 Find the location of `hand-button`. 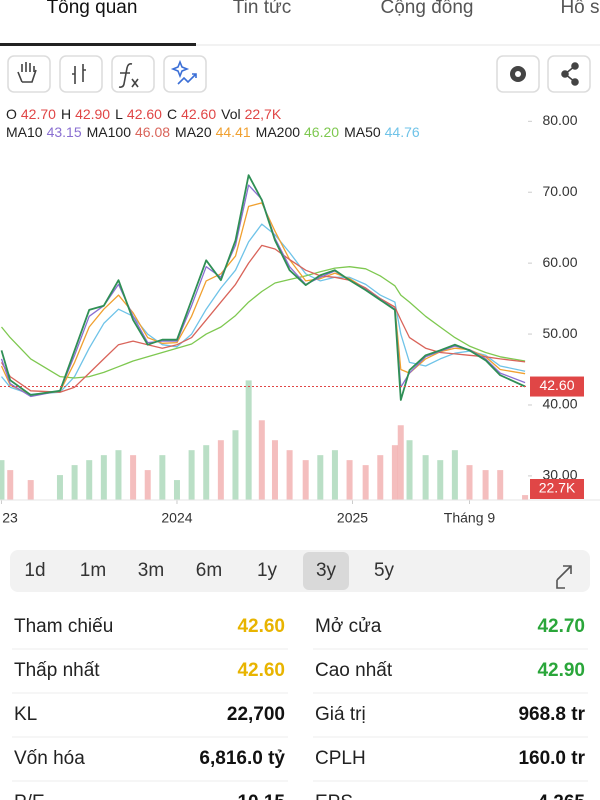

hand-button is located at coordinates (29, 74).